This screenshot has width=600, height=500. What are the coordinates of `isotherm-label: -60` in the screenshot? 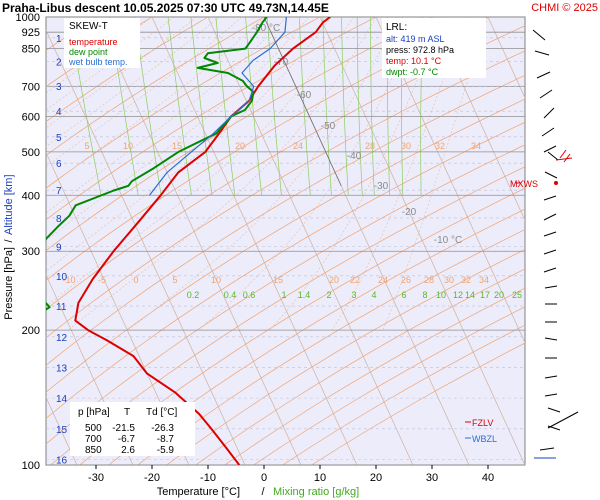 It's located at (304, 95).